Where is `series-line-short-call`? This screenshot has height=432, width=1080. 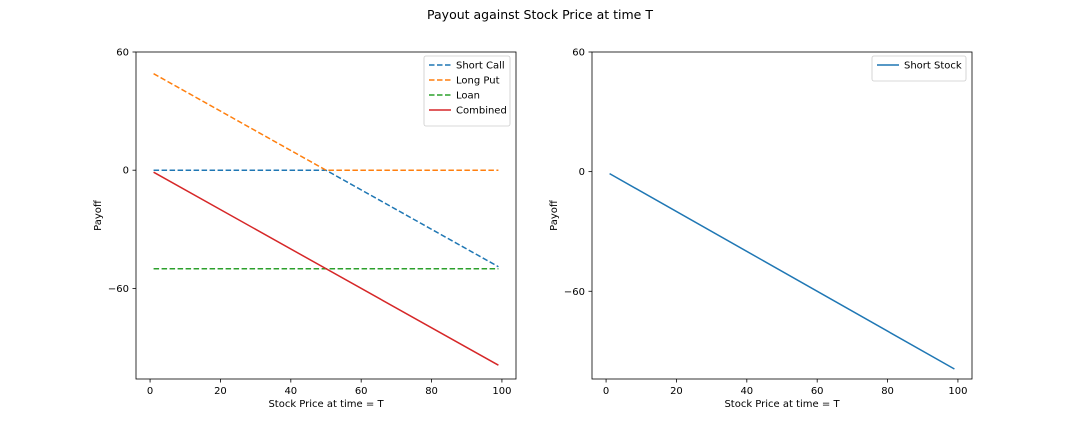
series-line-short-call is located at coordinates (326, 218).